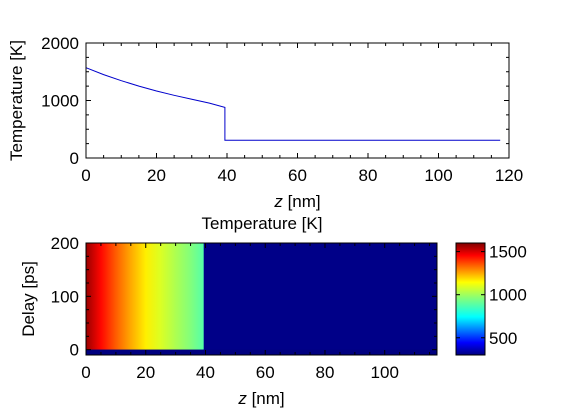 The image size is (561, 420). Describe the element at coordinates (503, 338) in the screenshot. I see `colorbar-tick-label: 500` at that location.